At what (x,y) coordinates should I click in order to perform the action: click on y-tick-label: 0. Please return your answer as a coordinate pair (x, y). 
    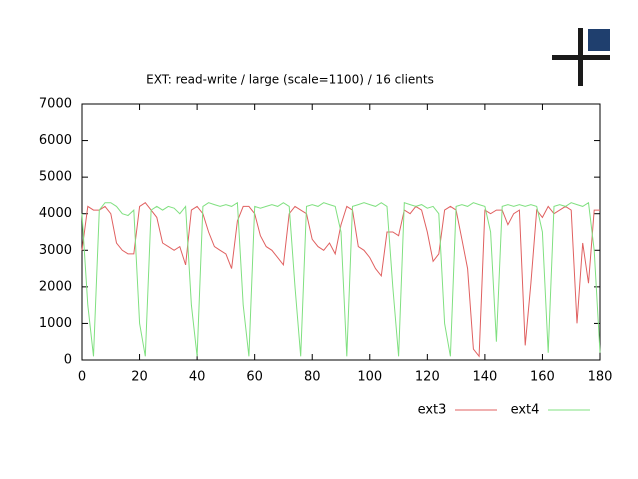
    Looking at the image, I should click on (68, 360).